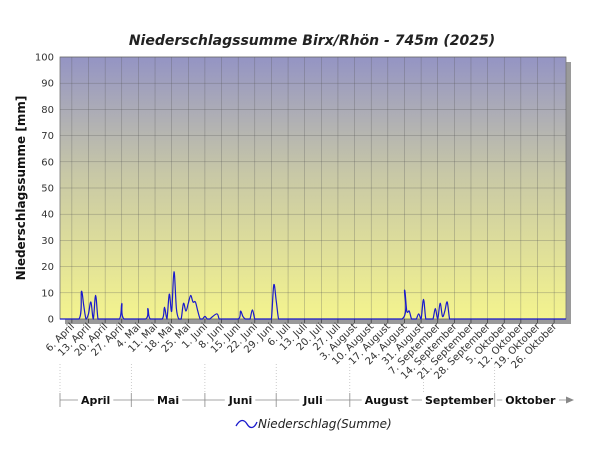  I want to click on series-line, so click(312, 295).